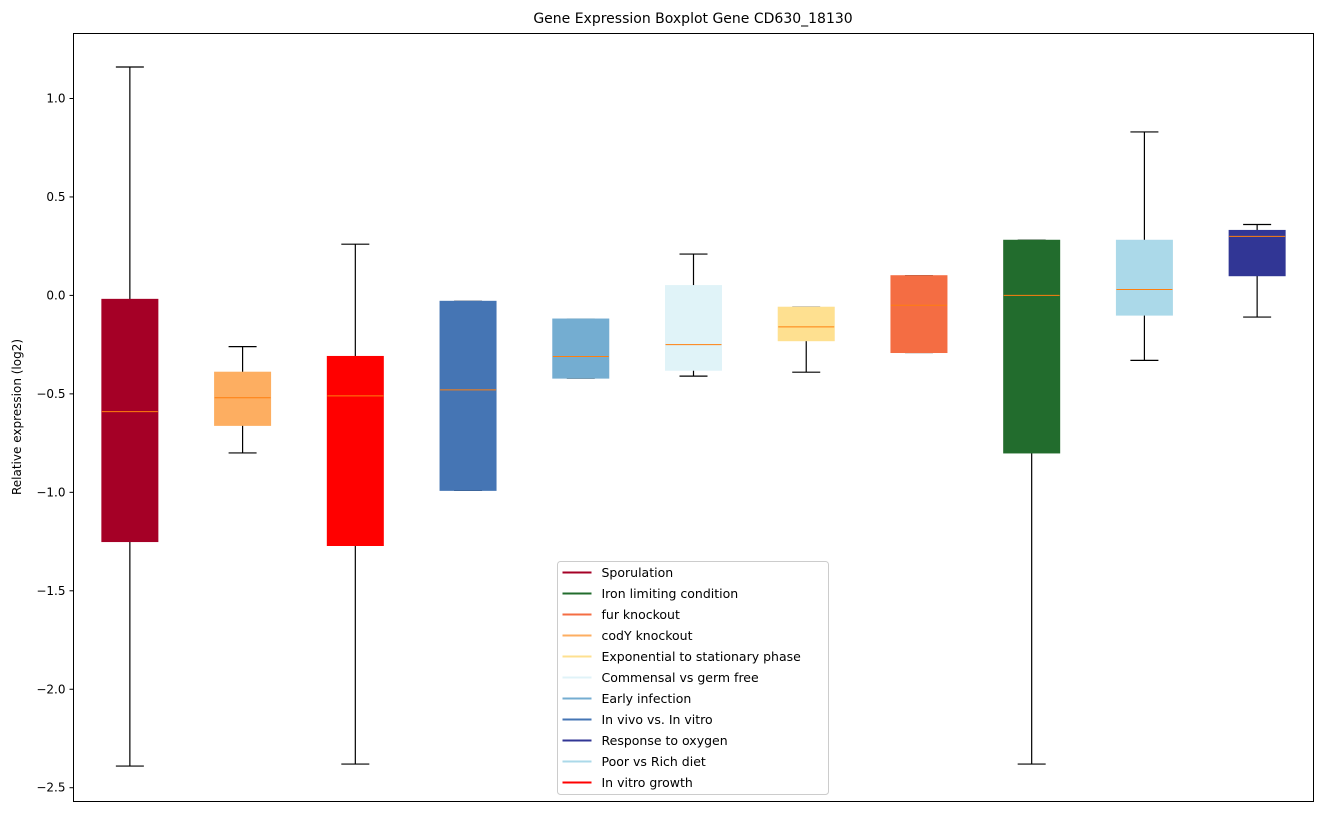 The width and height of the screenshot is (1322, 816). Describe the element at coordinates (50, 788) in the screenshot. I see `y-tick-label: −2.5` at that location.